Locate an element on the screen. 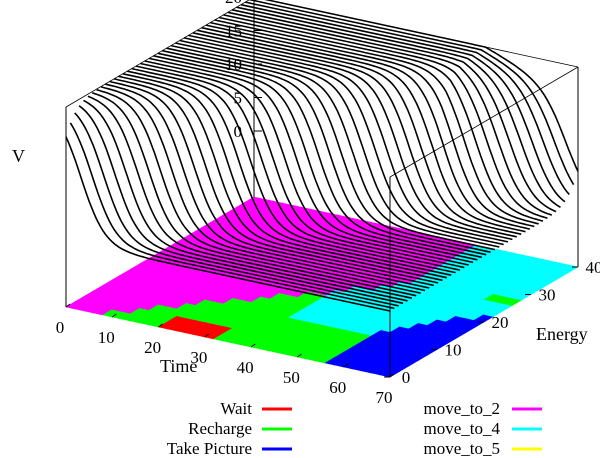  x-tick-label: 70 is located at coordinates (384, 397).